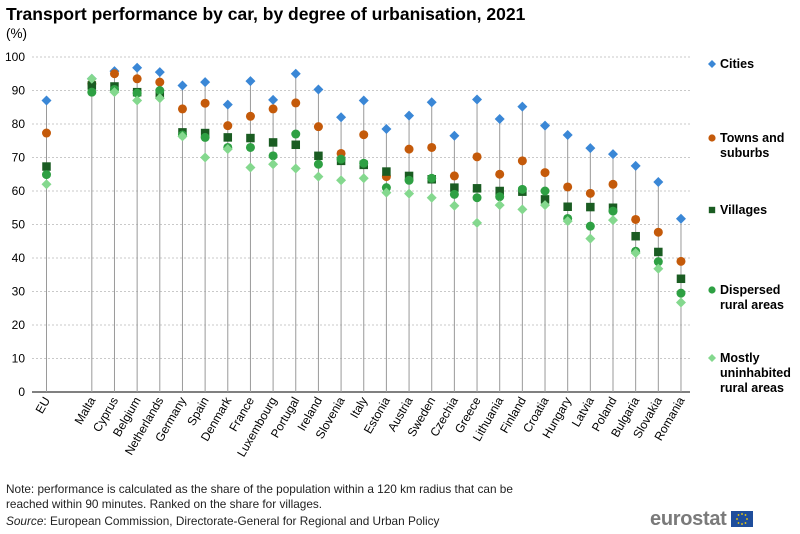  Describe the element at coordinates (752, 297) in the screenshot. I see `legend-label-dispersed-rural-areas: Dispersed rural areas` at that location.